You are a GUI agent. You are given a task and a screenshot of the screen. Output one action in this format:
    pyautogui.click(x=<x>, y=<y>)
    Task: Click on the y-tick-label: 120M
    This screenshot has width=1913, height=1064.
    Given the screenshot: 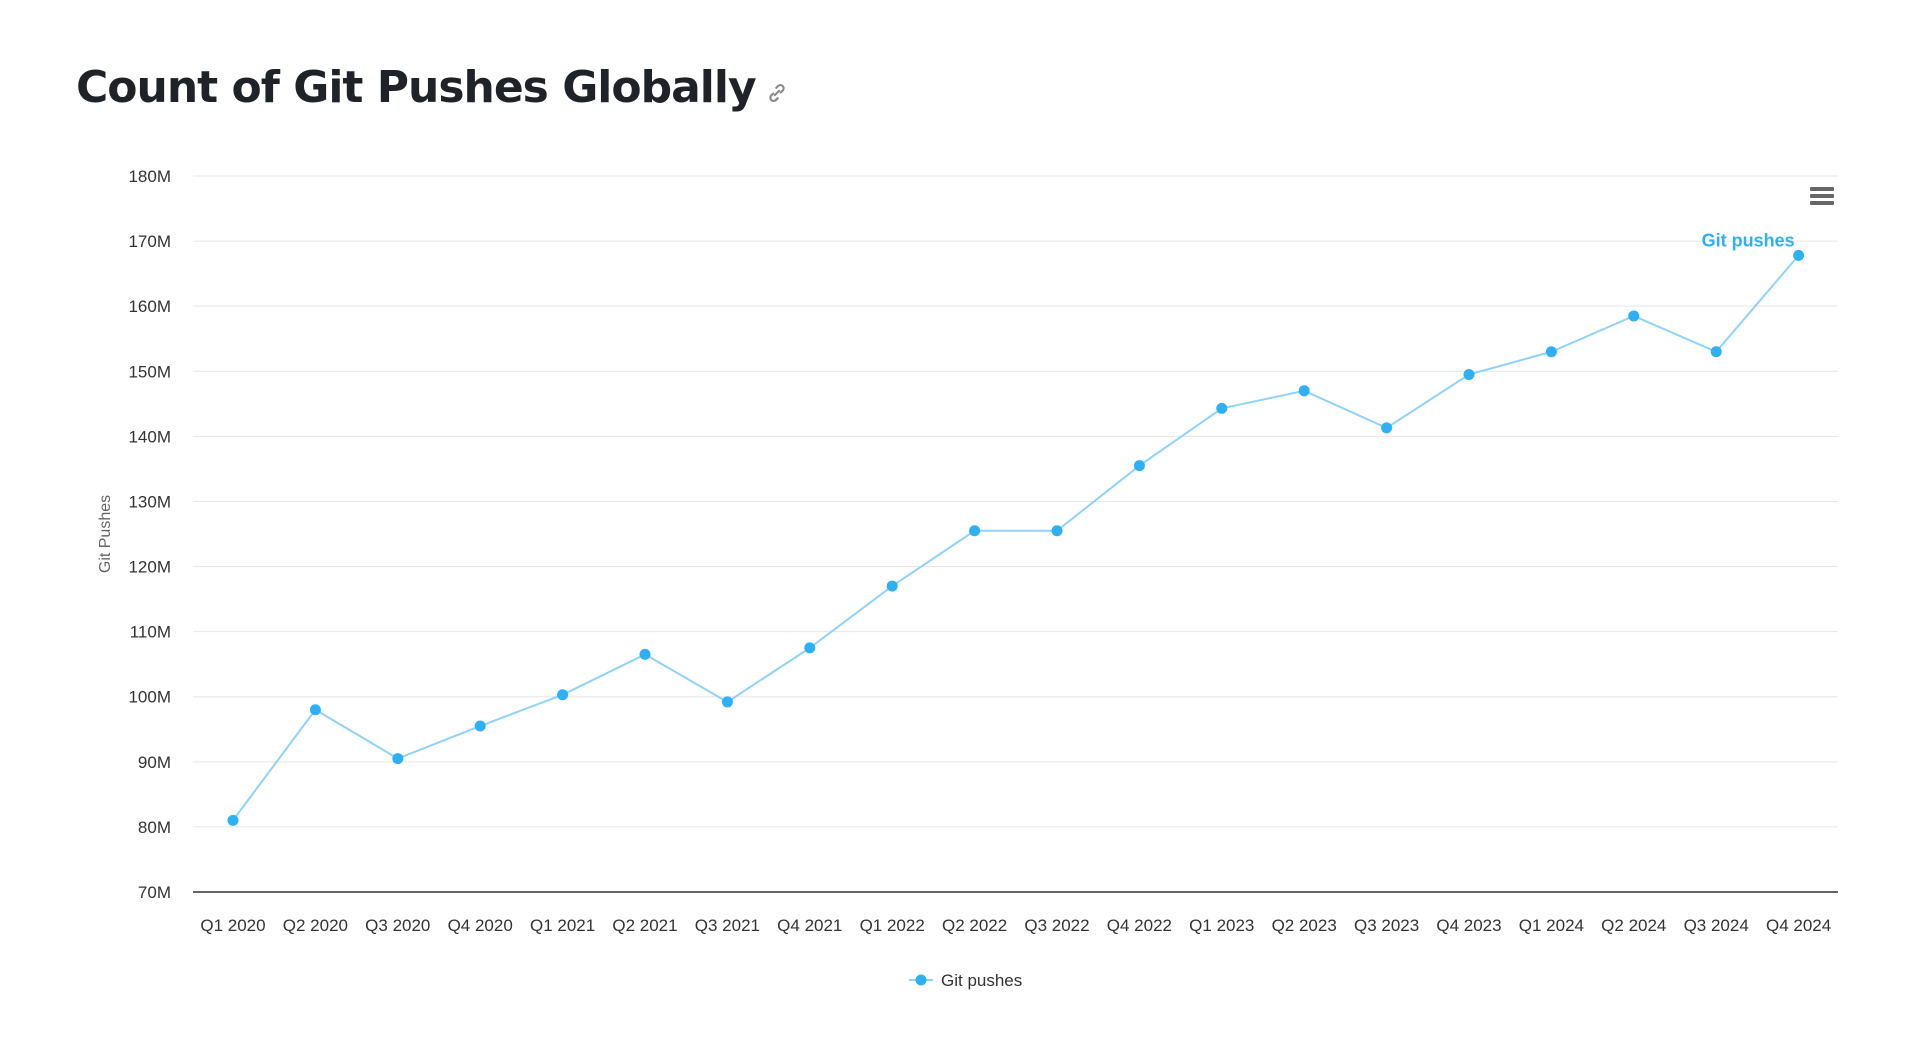 What is the action you would take?
    pyautogui.click(x=149, y=567)
    